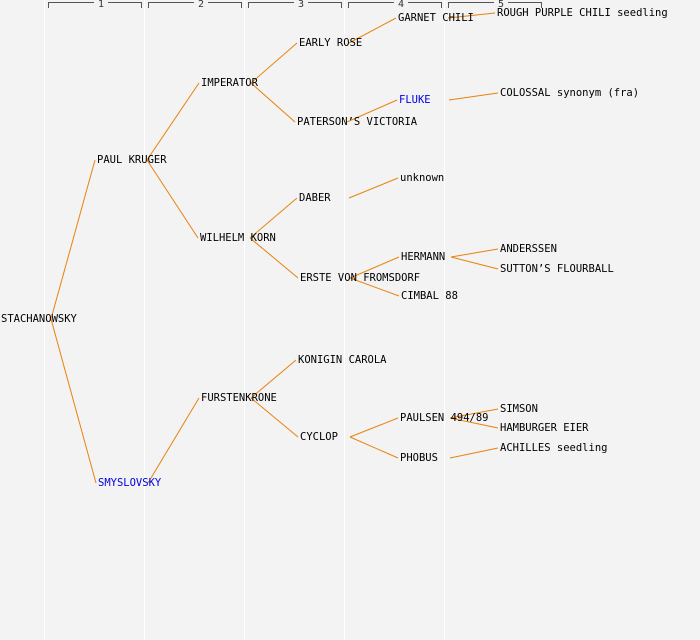 The image size is (700, 640). I want to click on edge-daber-unknown, so click(373, 188).